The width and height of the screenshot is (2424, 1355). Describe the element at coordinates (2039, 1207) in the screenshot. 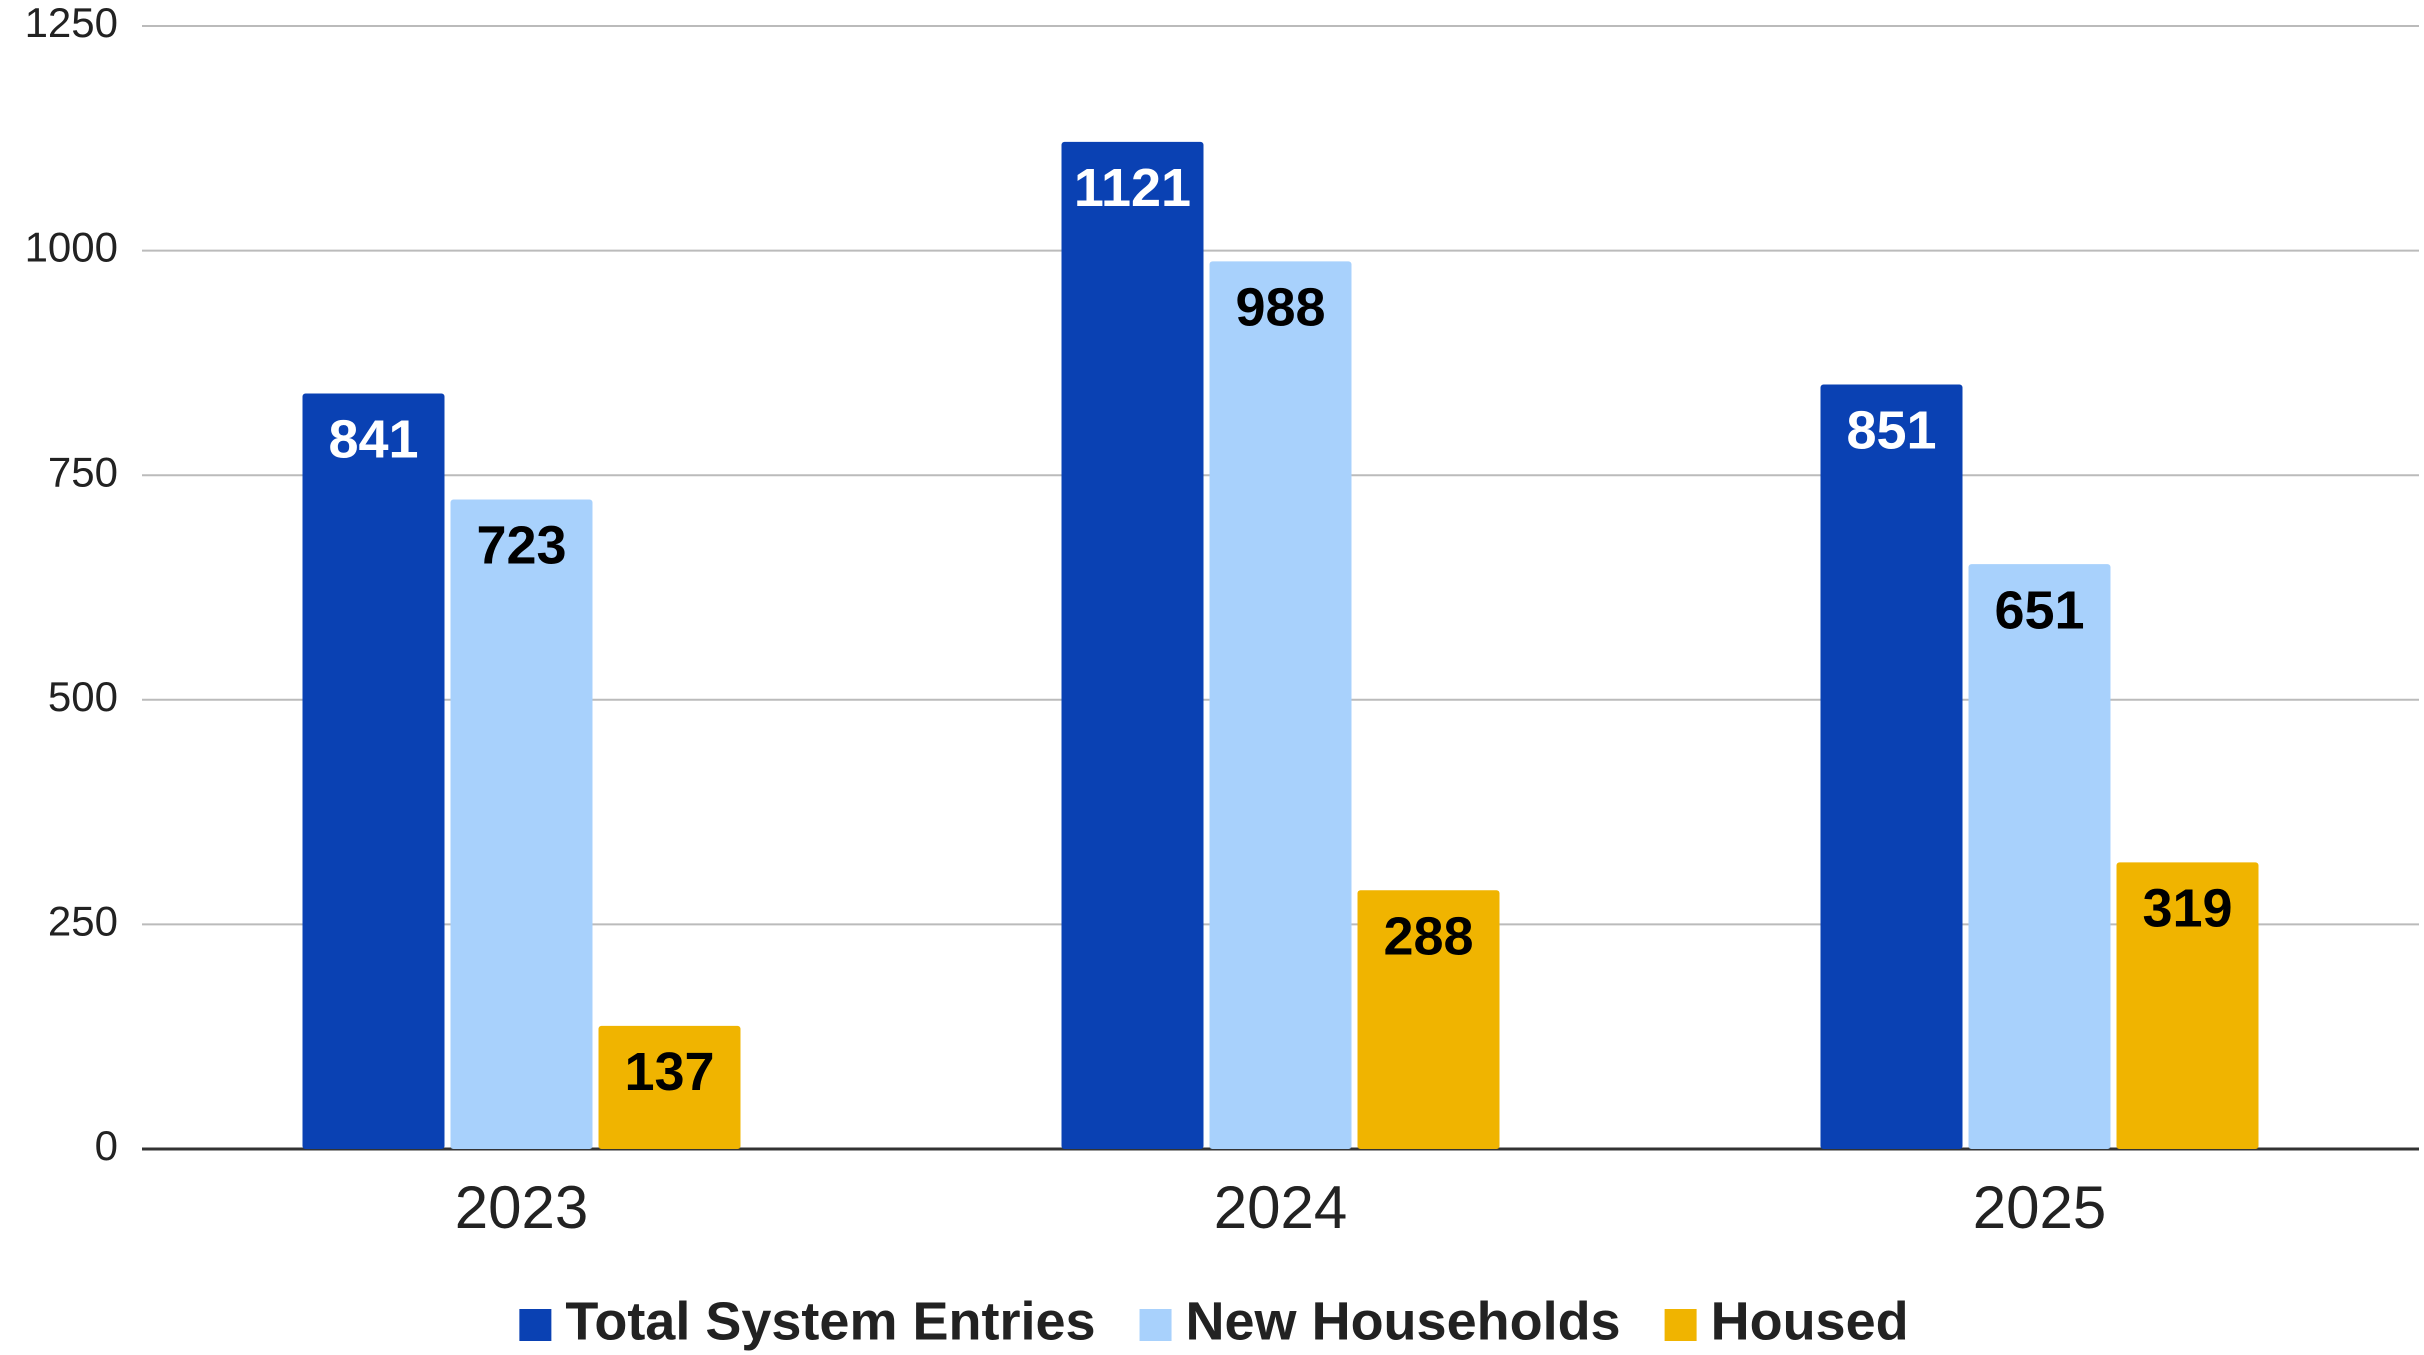

I see `x-tick-label: 2025` at that location.